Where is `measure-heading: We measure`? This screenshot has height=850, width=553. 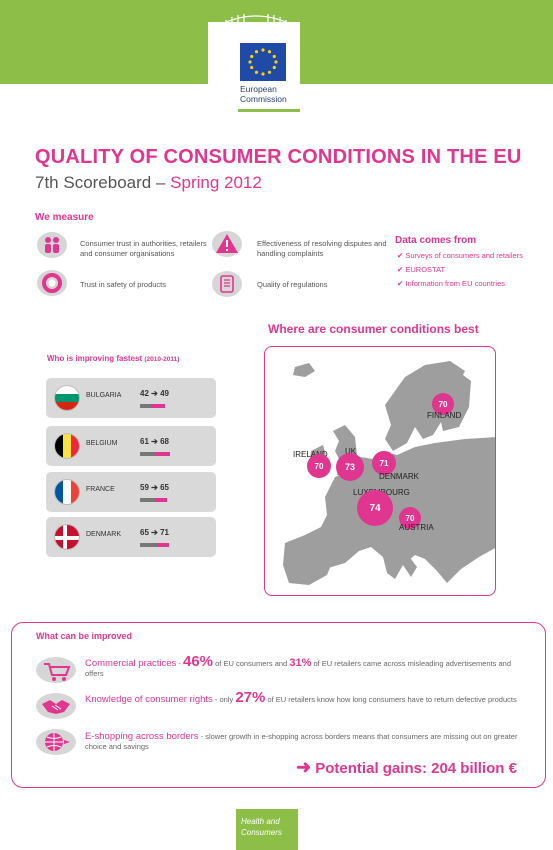
measure-heading: We measure is located at coordinates (64, 217).